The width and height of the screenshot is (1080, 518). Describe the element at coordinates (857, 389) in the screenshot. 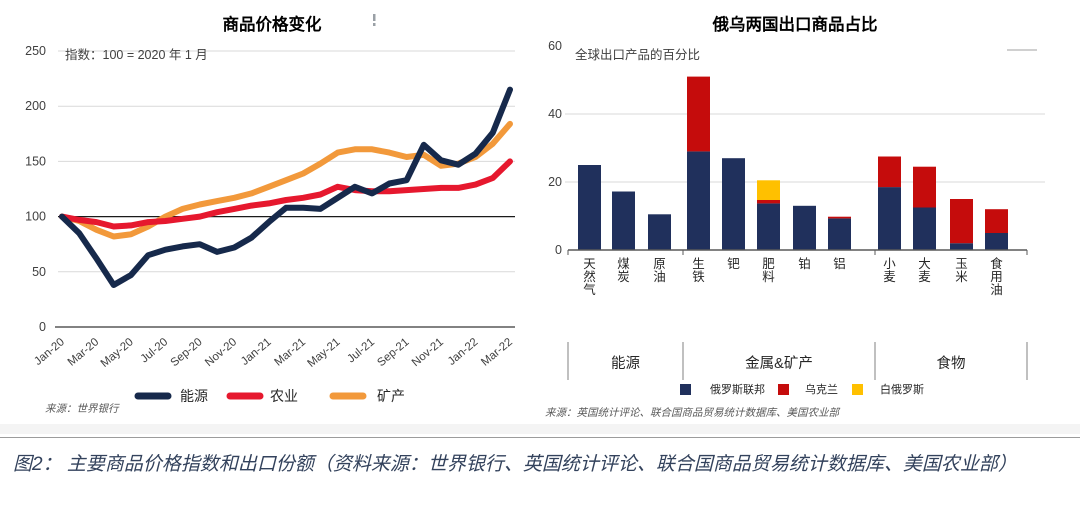

I see `legend-swatch-白俄罗斯` at that location.